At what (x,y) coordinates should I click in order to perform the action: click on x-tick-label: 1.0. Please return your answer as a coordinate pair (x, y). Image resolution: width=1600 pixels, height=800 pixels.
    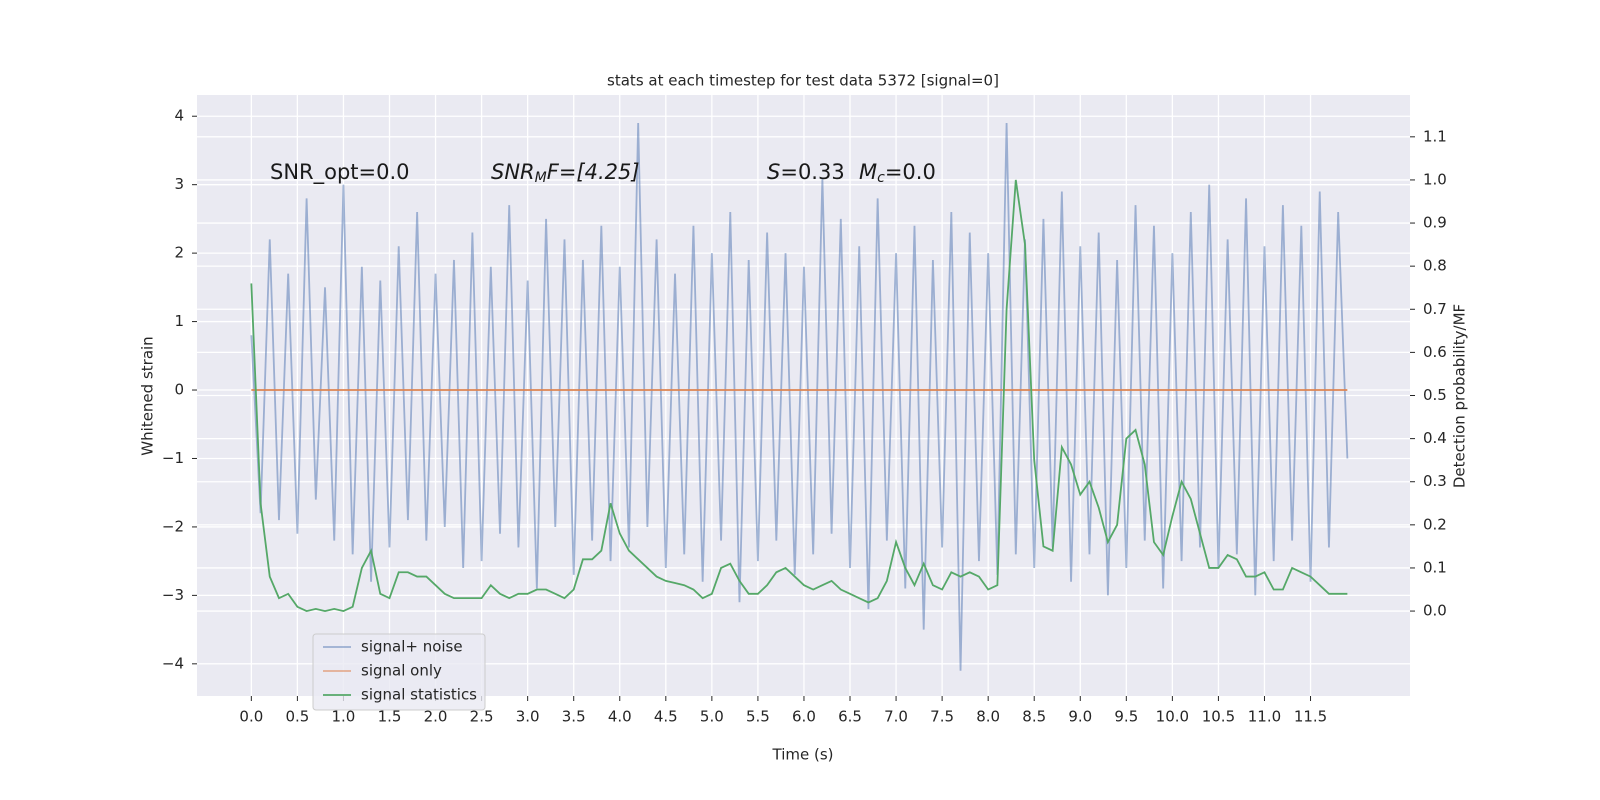
    Looking at the image, I should click on (344, 717).